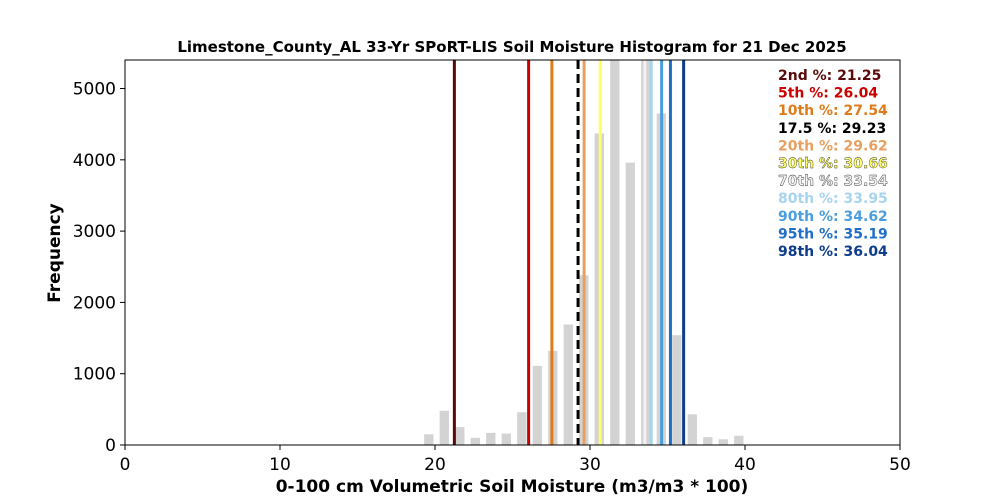  I want to click on x-tick-label-40: 40, so click(745, 465).